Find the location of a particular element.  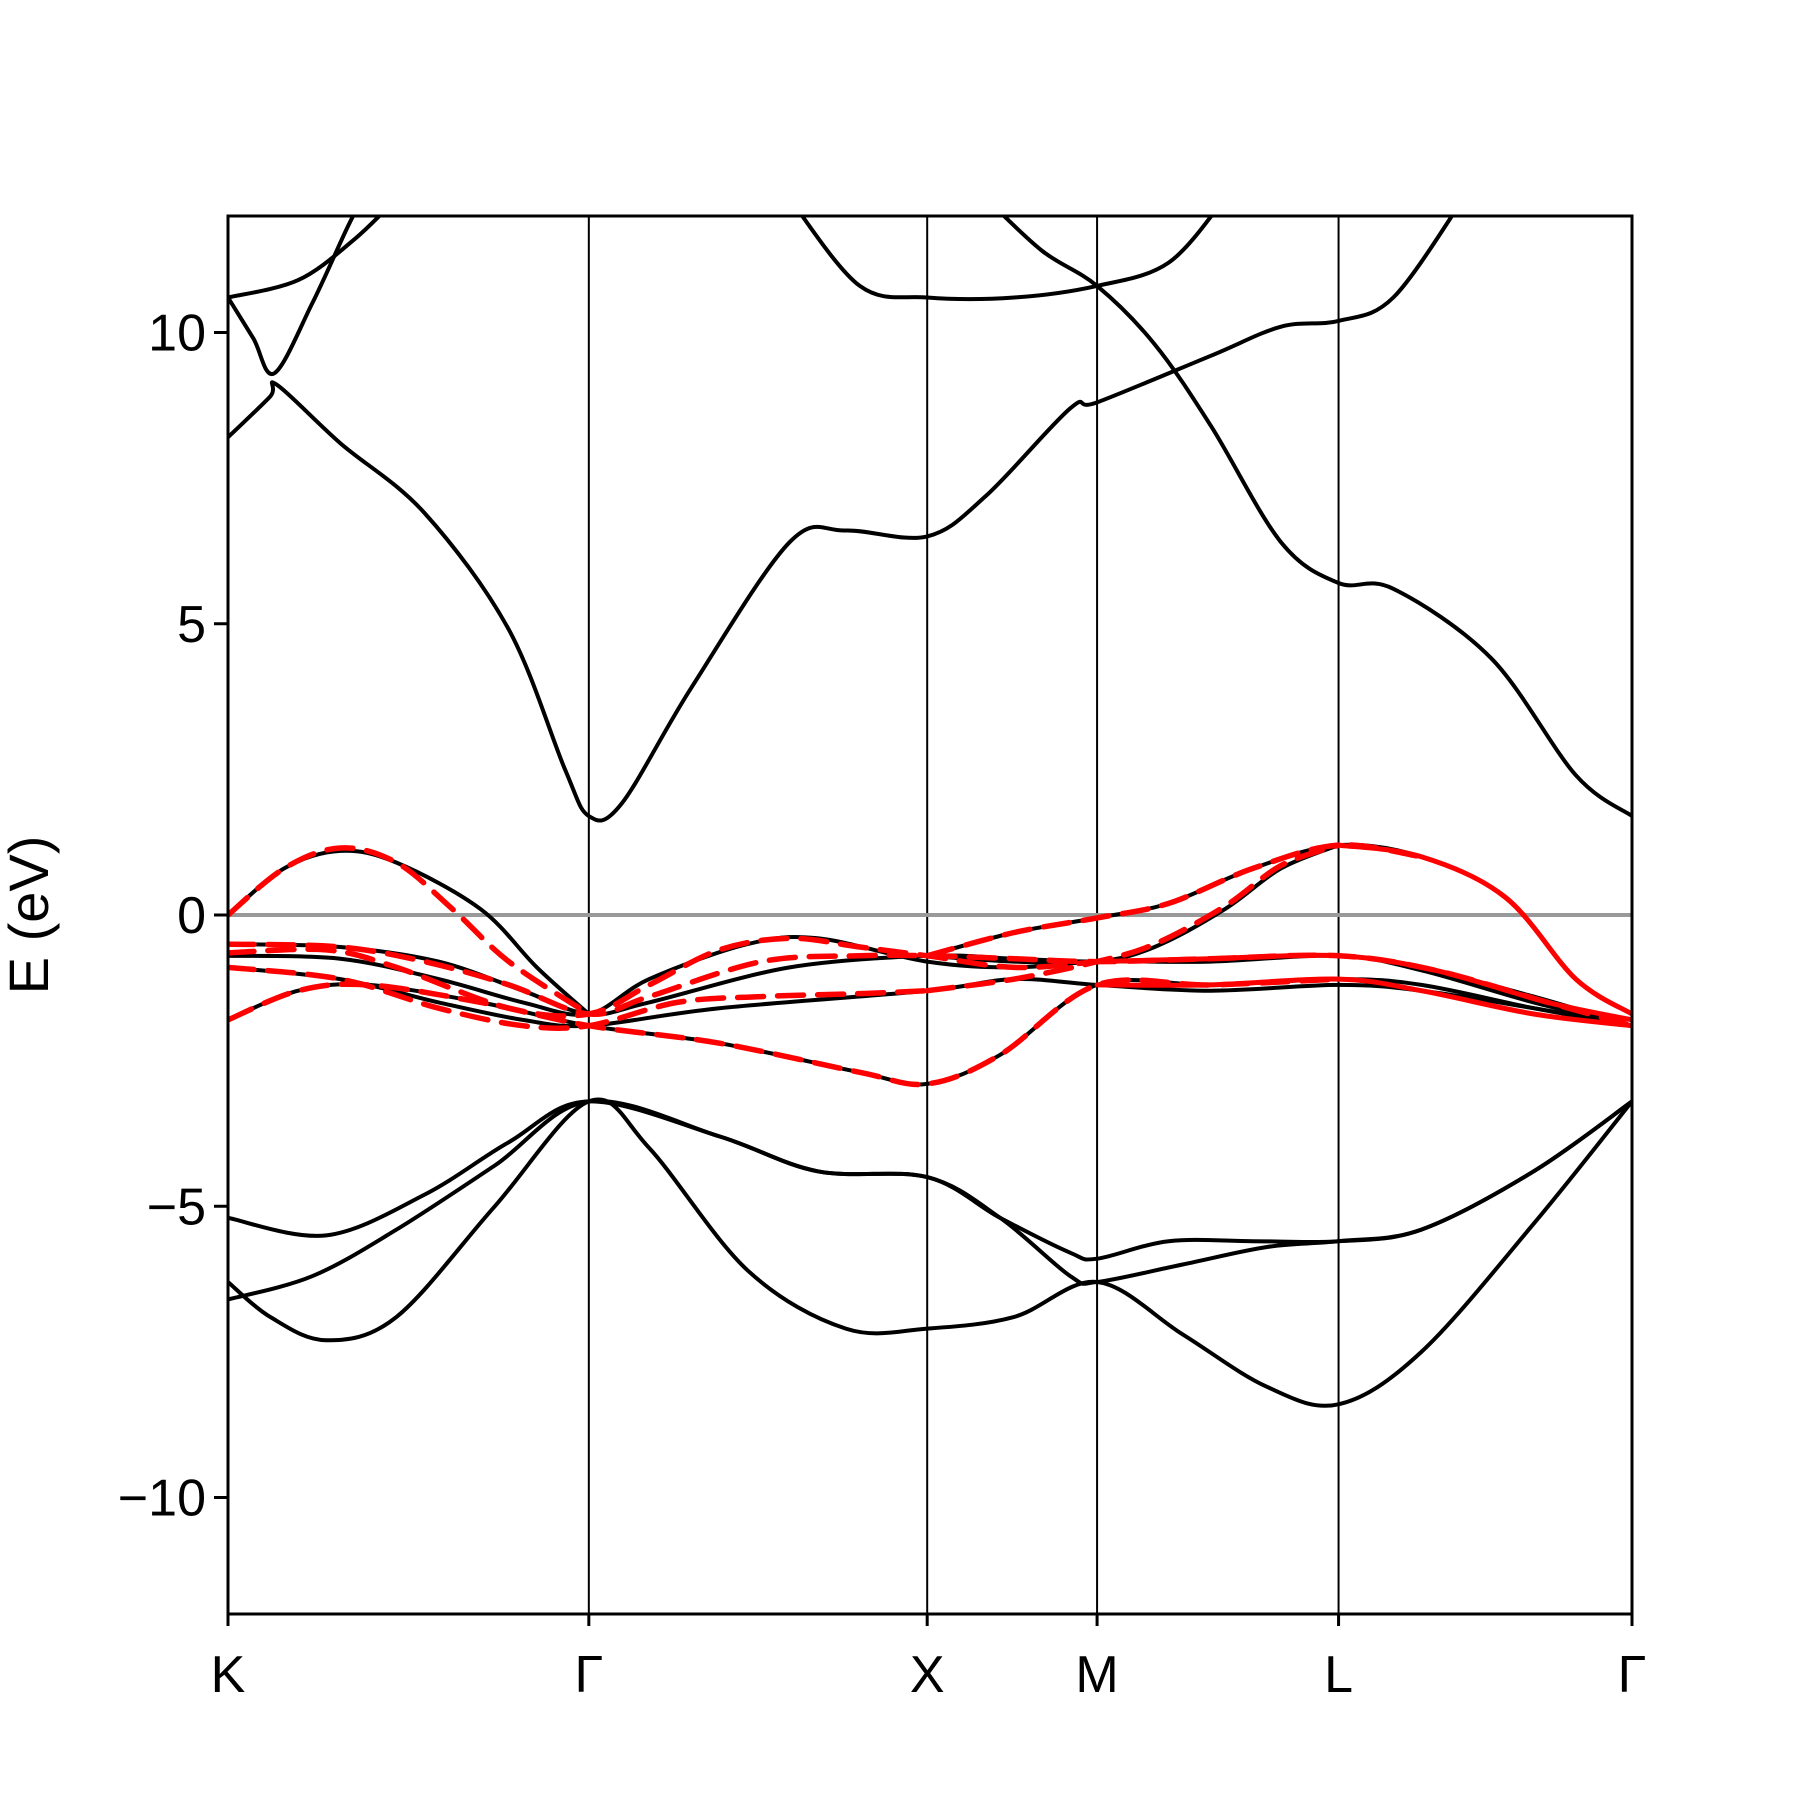

y-tick-label: 5 is located at coordinates (191, 625).